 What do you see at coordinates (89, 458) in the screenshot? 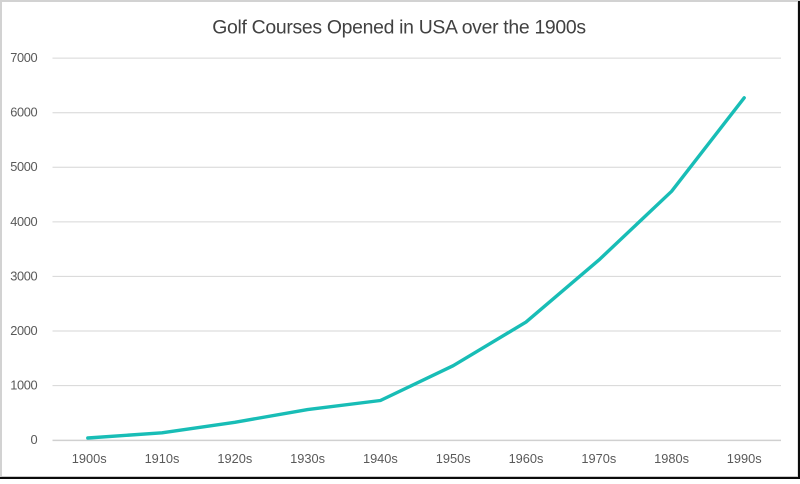
I see `svg-text: 1900s` at bounding box center [89, 458].